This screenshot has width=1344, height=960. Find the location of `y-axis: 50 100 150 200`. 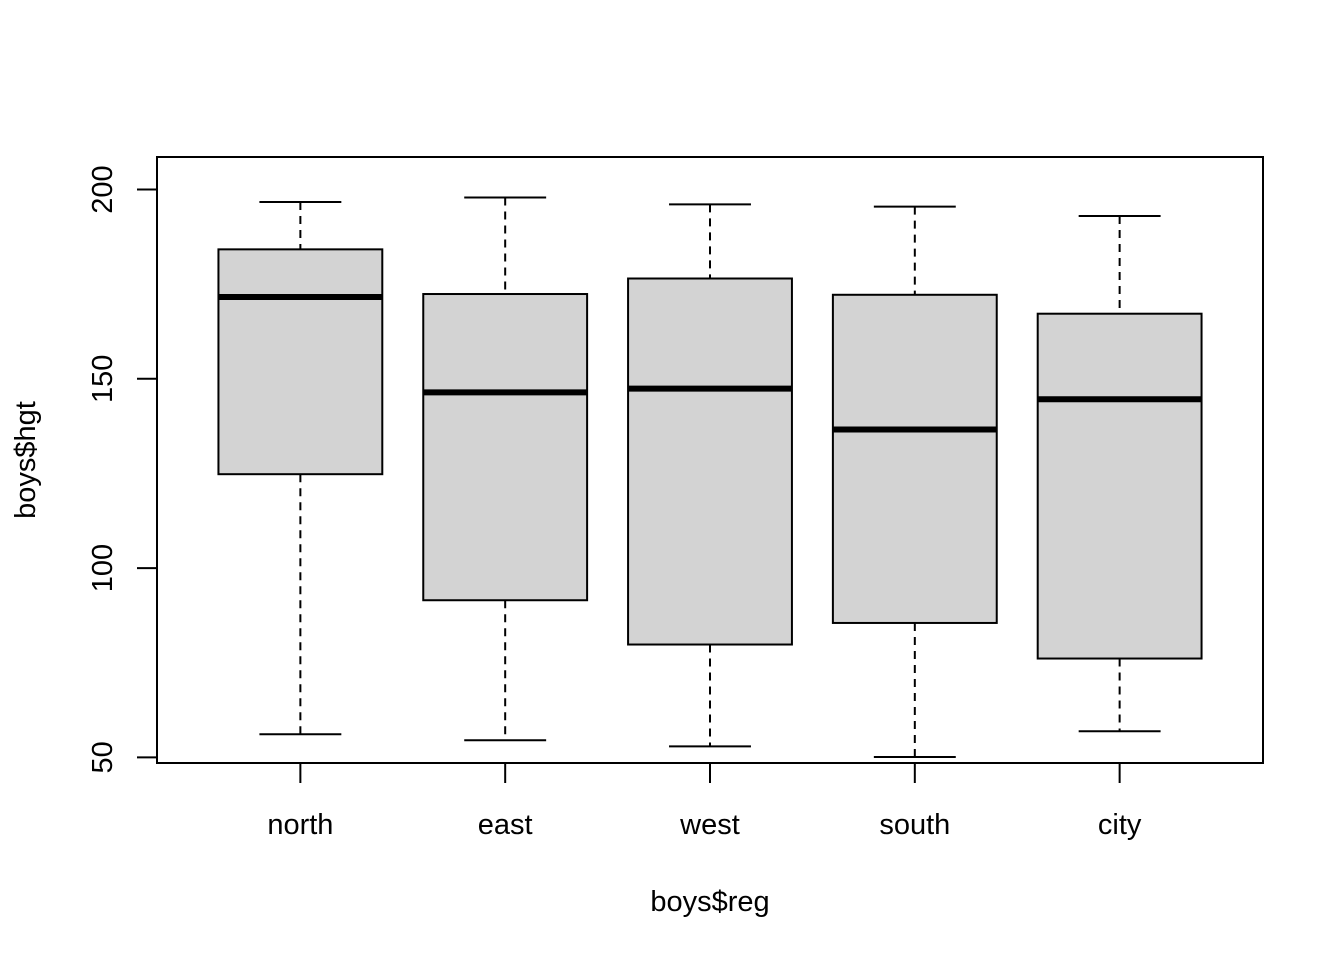

y-axis: 50 100 150 200 is located at coordinates (122, 469).